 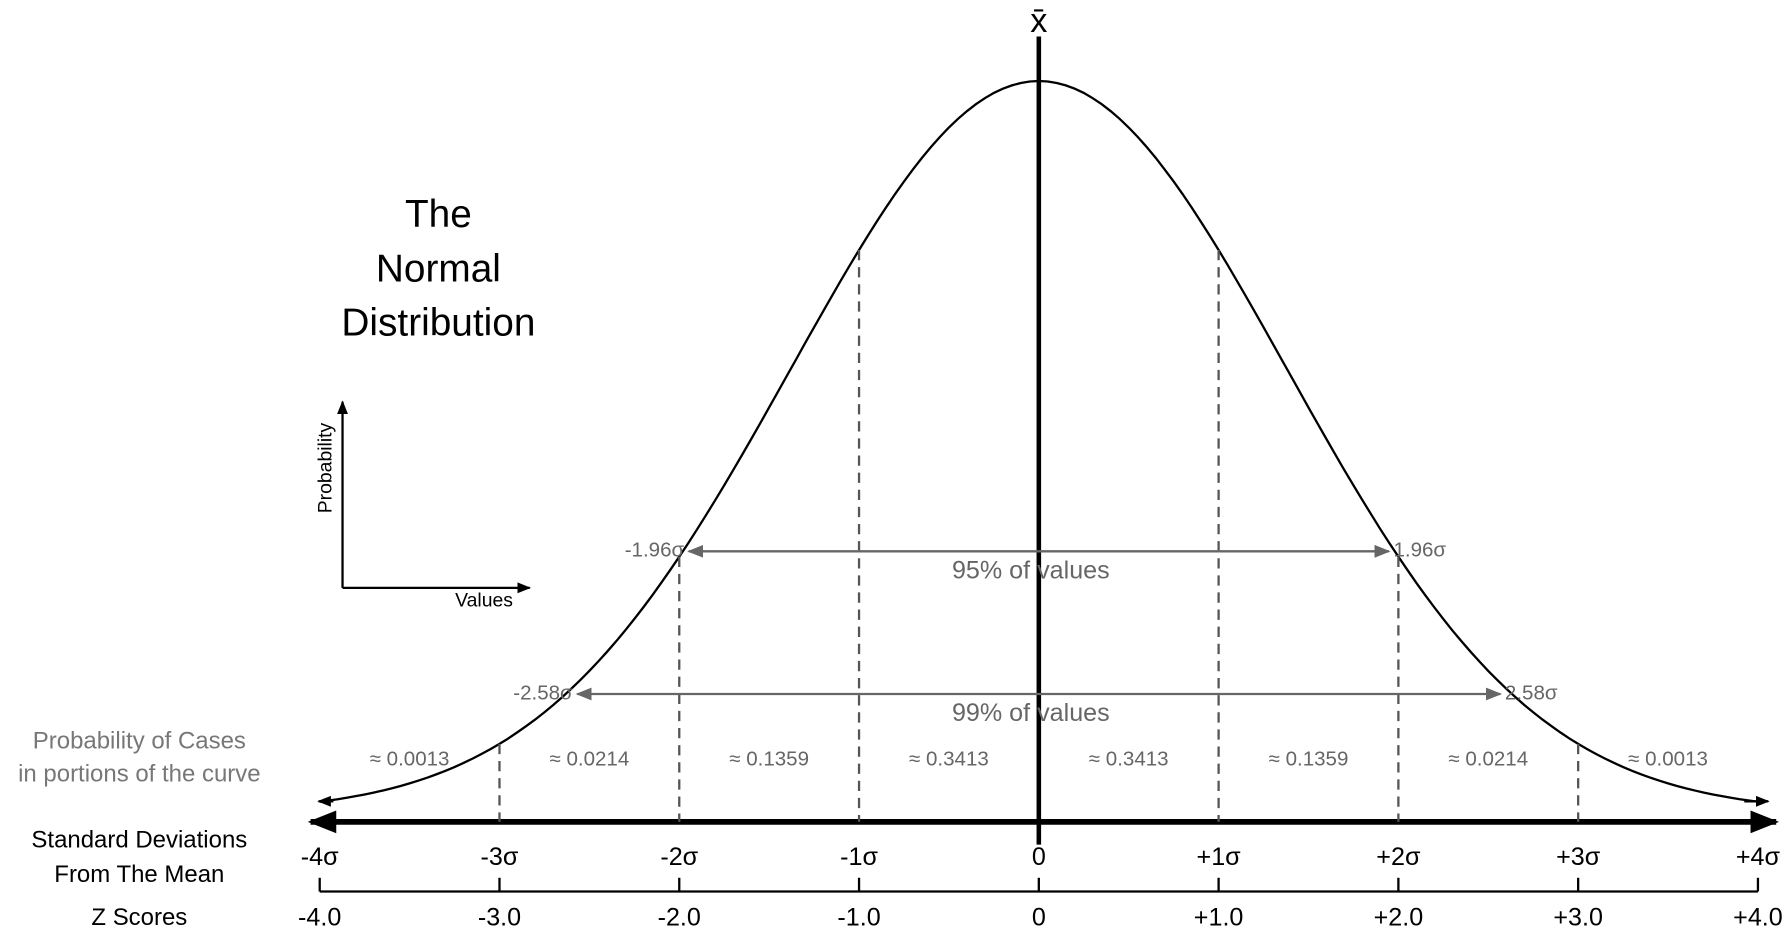 I want to click on interval-lower: -1.96σ, so click(x=655, y=550).